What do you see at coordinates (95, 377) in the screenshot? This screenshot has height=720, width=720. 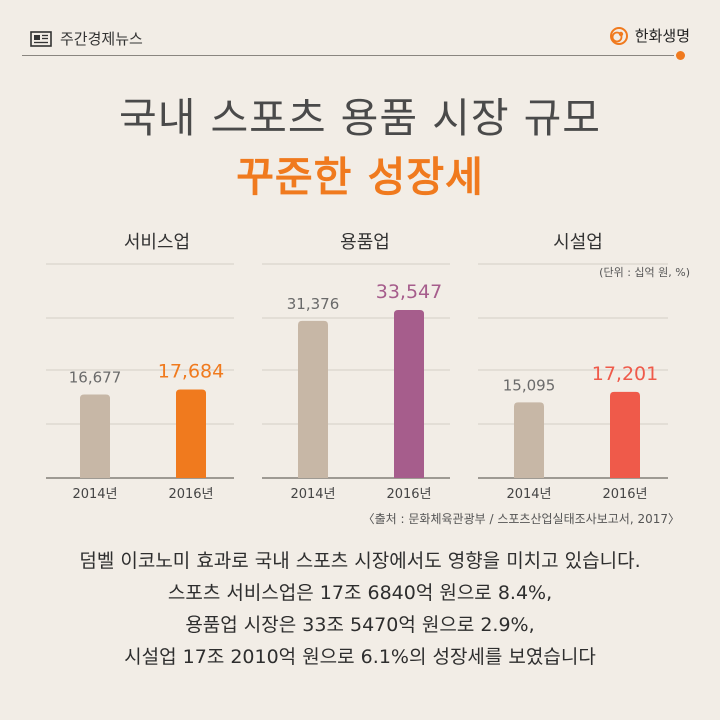 I see `data-label: 16,677` at bounding box center [95, 377].